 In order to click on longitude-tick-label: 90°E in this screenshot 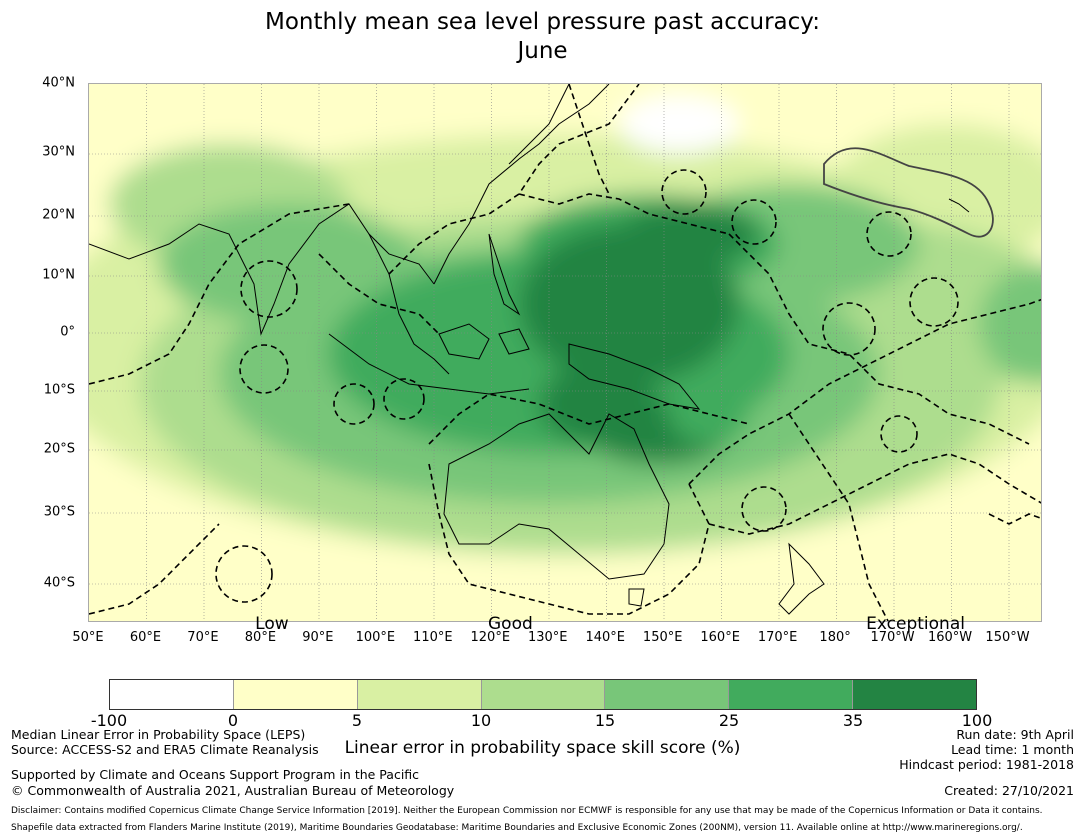, I will do `click(318, 637)`.